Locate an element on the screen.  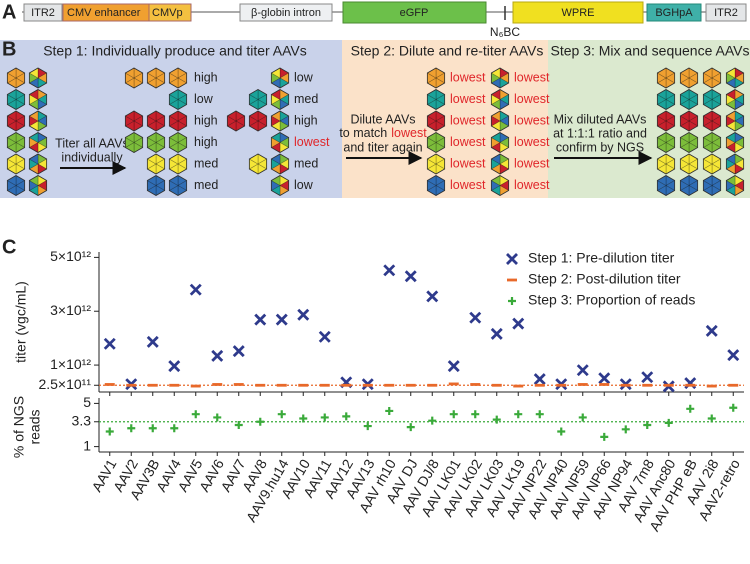
element-label: CMVp is located at coordinates (167, 13).